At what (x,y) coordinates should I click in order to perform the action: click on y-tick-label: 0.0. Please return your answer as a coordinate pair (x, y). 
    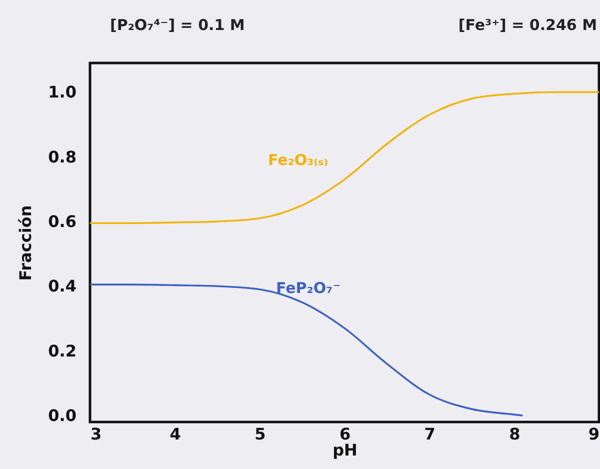
    Looking at the image, I should click on (62, 416).